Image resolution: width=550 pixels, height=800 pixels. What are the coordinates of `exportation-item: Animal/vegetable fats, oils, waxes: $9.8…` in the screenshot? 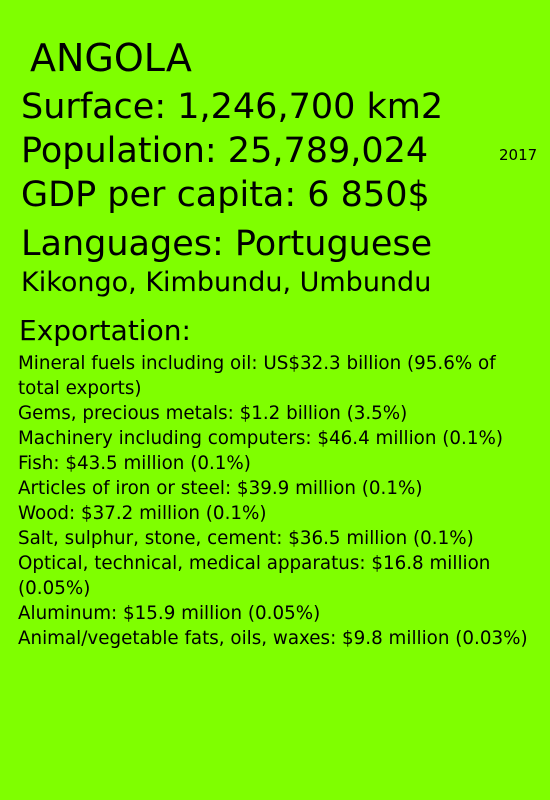 It's located at (273, 638).